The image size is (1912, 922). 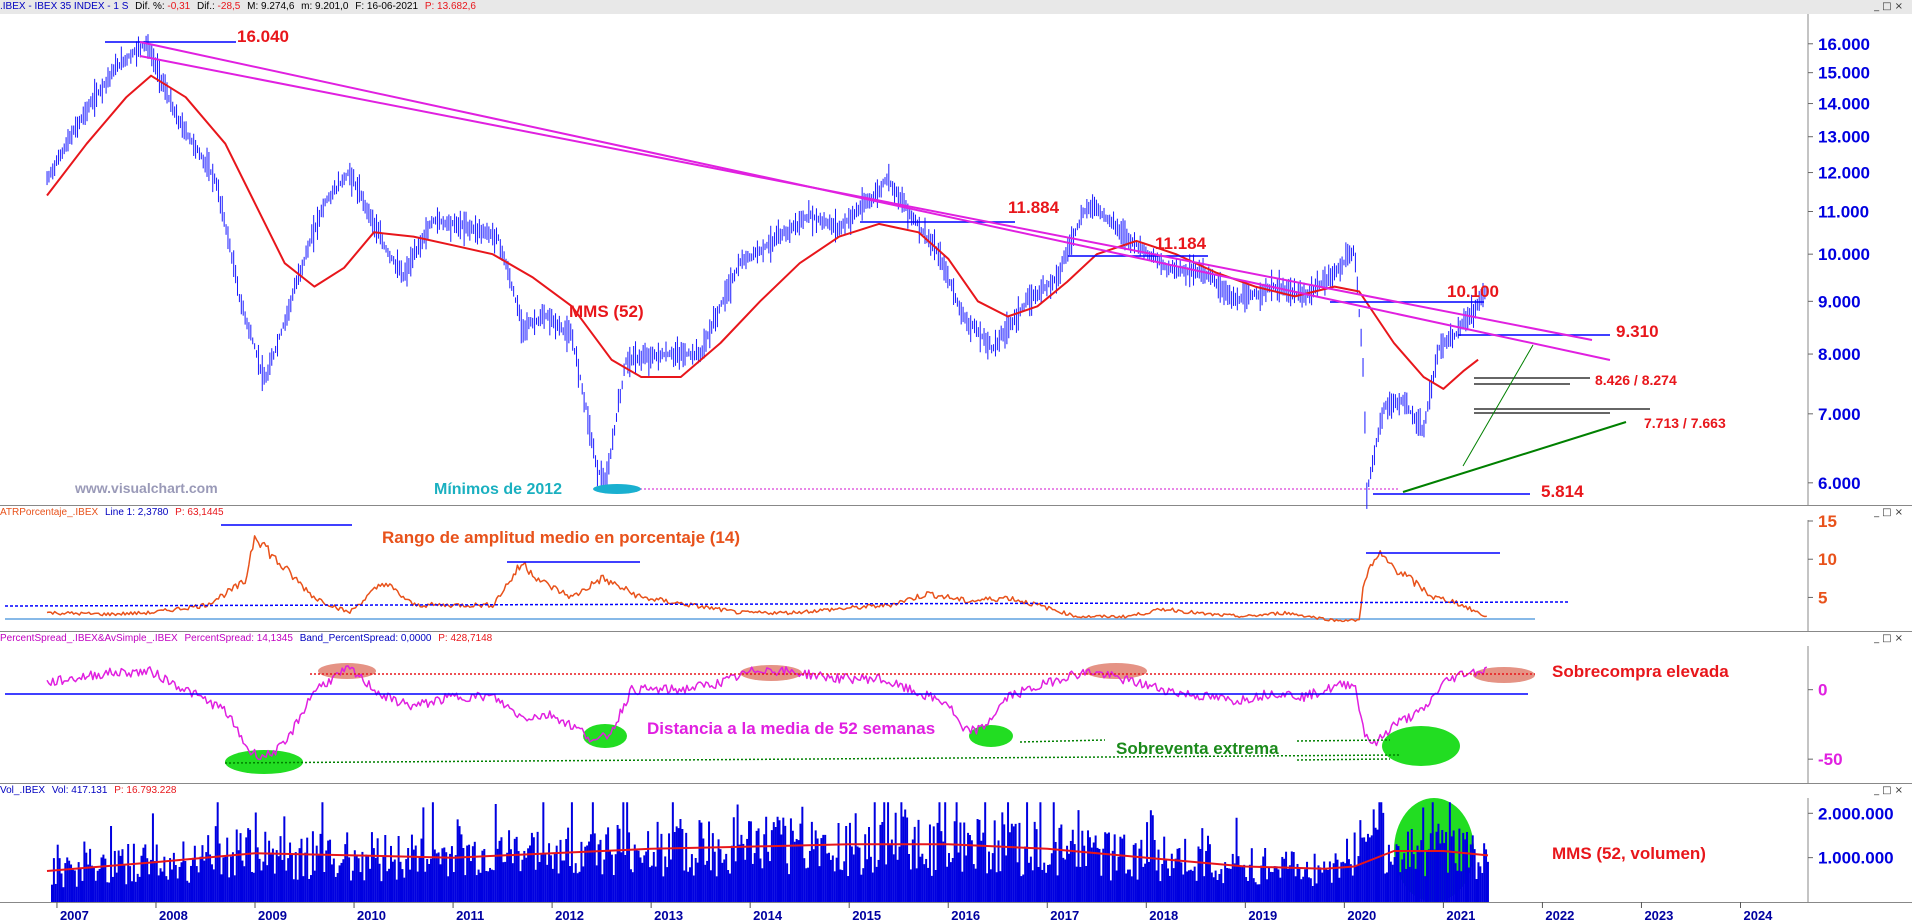 What do you see at coordinates (767, 713) in the screenshot?
I see `spread-line` at bounding box center [767, 713].